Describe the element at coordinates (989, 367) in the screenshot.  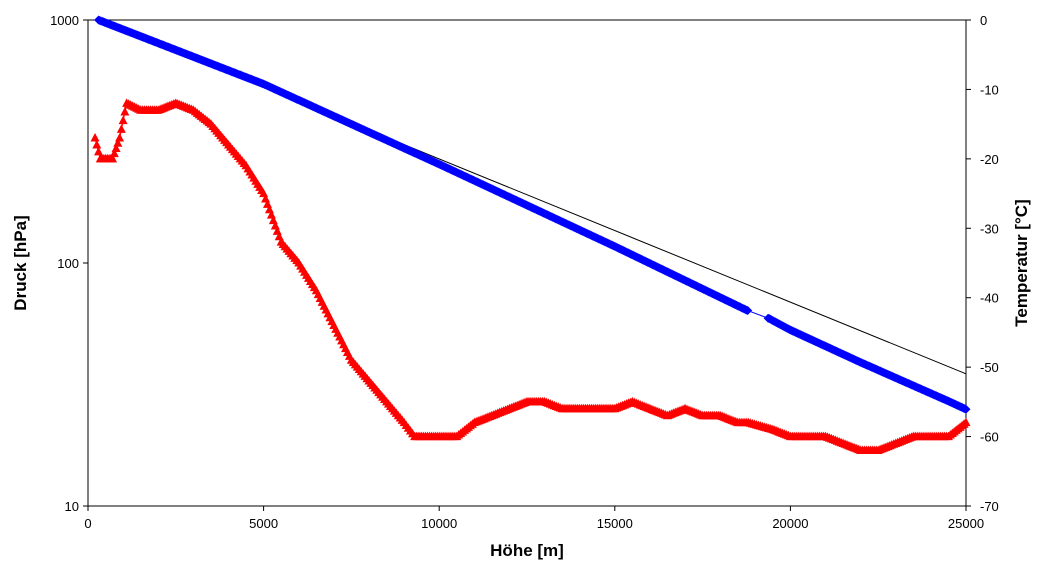
I see `right-tick-label: -50` at that location.